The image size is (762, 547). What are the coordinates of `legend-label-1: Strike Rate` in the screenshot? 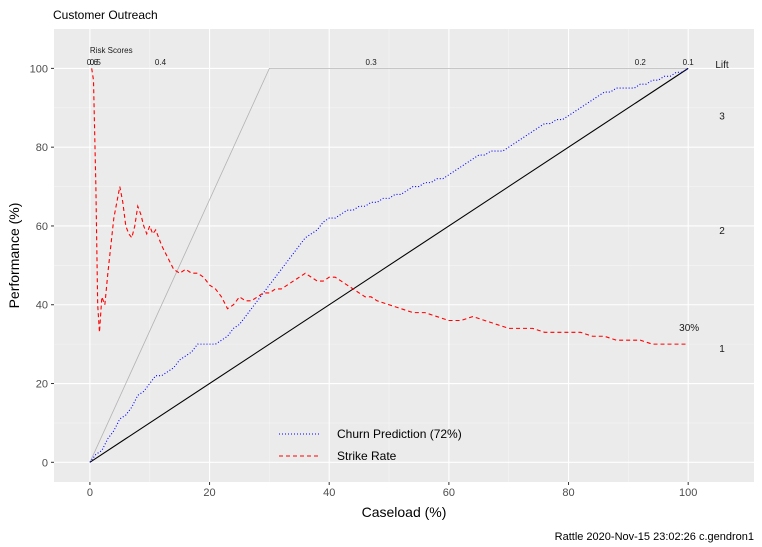 It's located at (367, 456).